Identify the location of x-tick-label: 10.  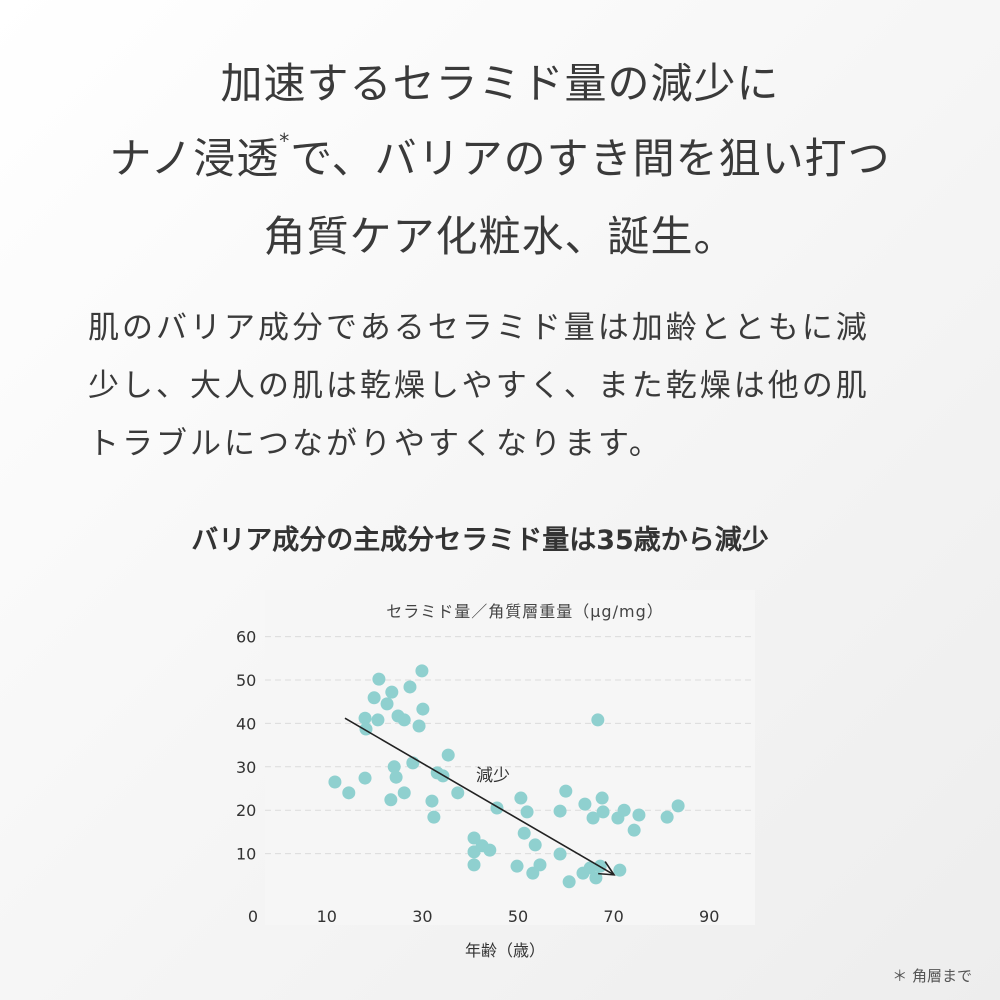
(327, 916).